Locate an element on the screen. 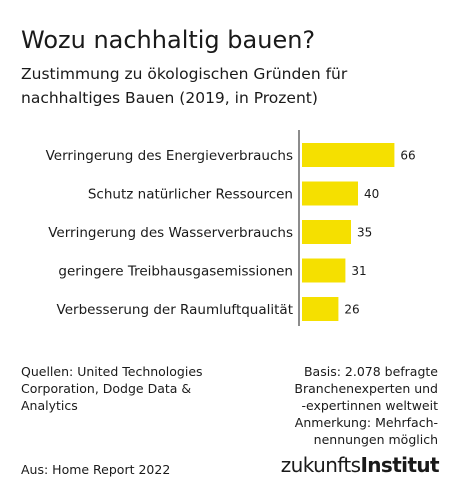 This screenshot has width=458, height=488. value-label: 26 is located at coordinates (351, 310).